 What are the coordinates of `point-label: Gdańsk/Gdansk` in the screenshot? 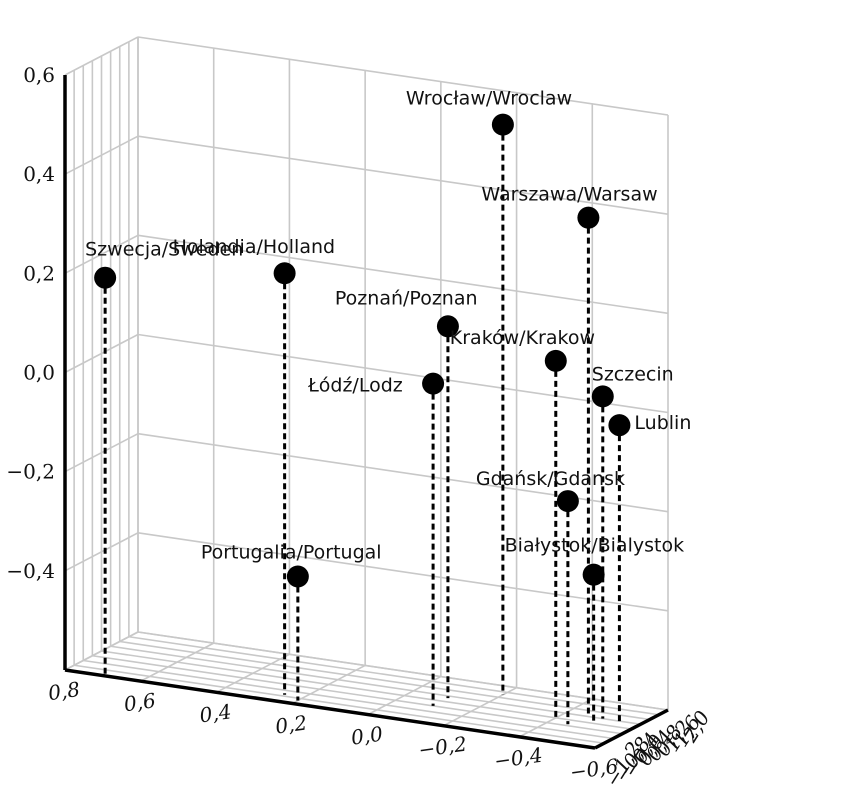 It's located at (550, 479).